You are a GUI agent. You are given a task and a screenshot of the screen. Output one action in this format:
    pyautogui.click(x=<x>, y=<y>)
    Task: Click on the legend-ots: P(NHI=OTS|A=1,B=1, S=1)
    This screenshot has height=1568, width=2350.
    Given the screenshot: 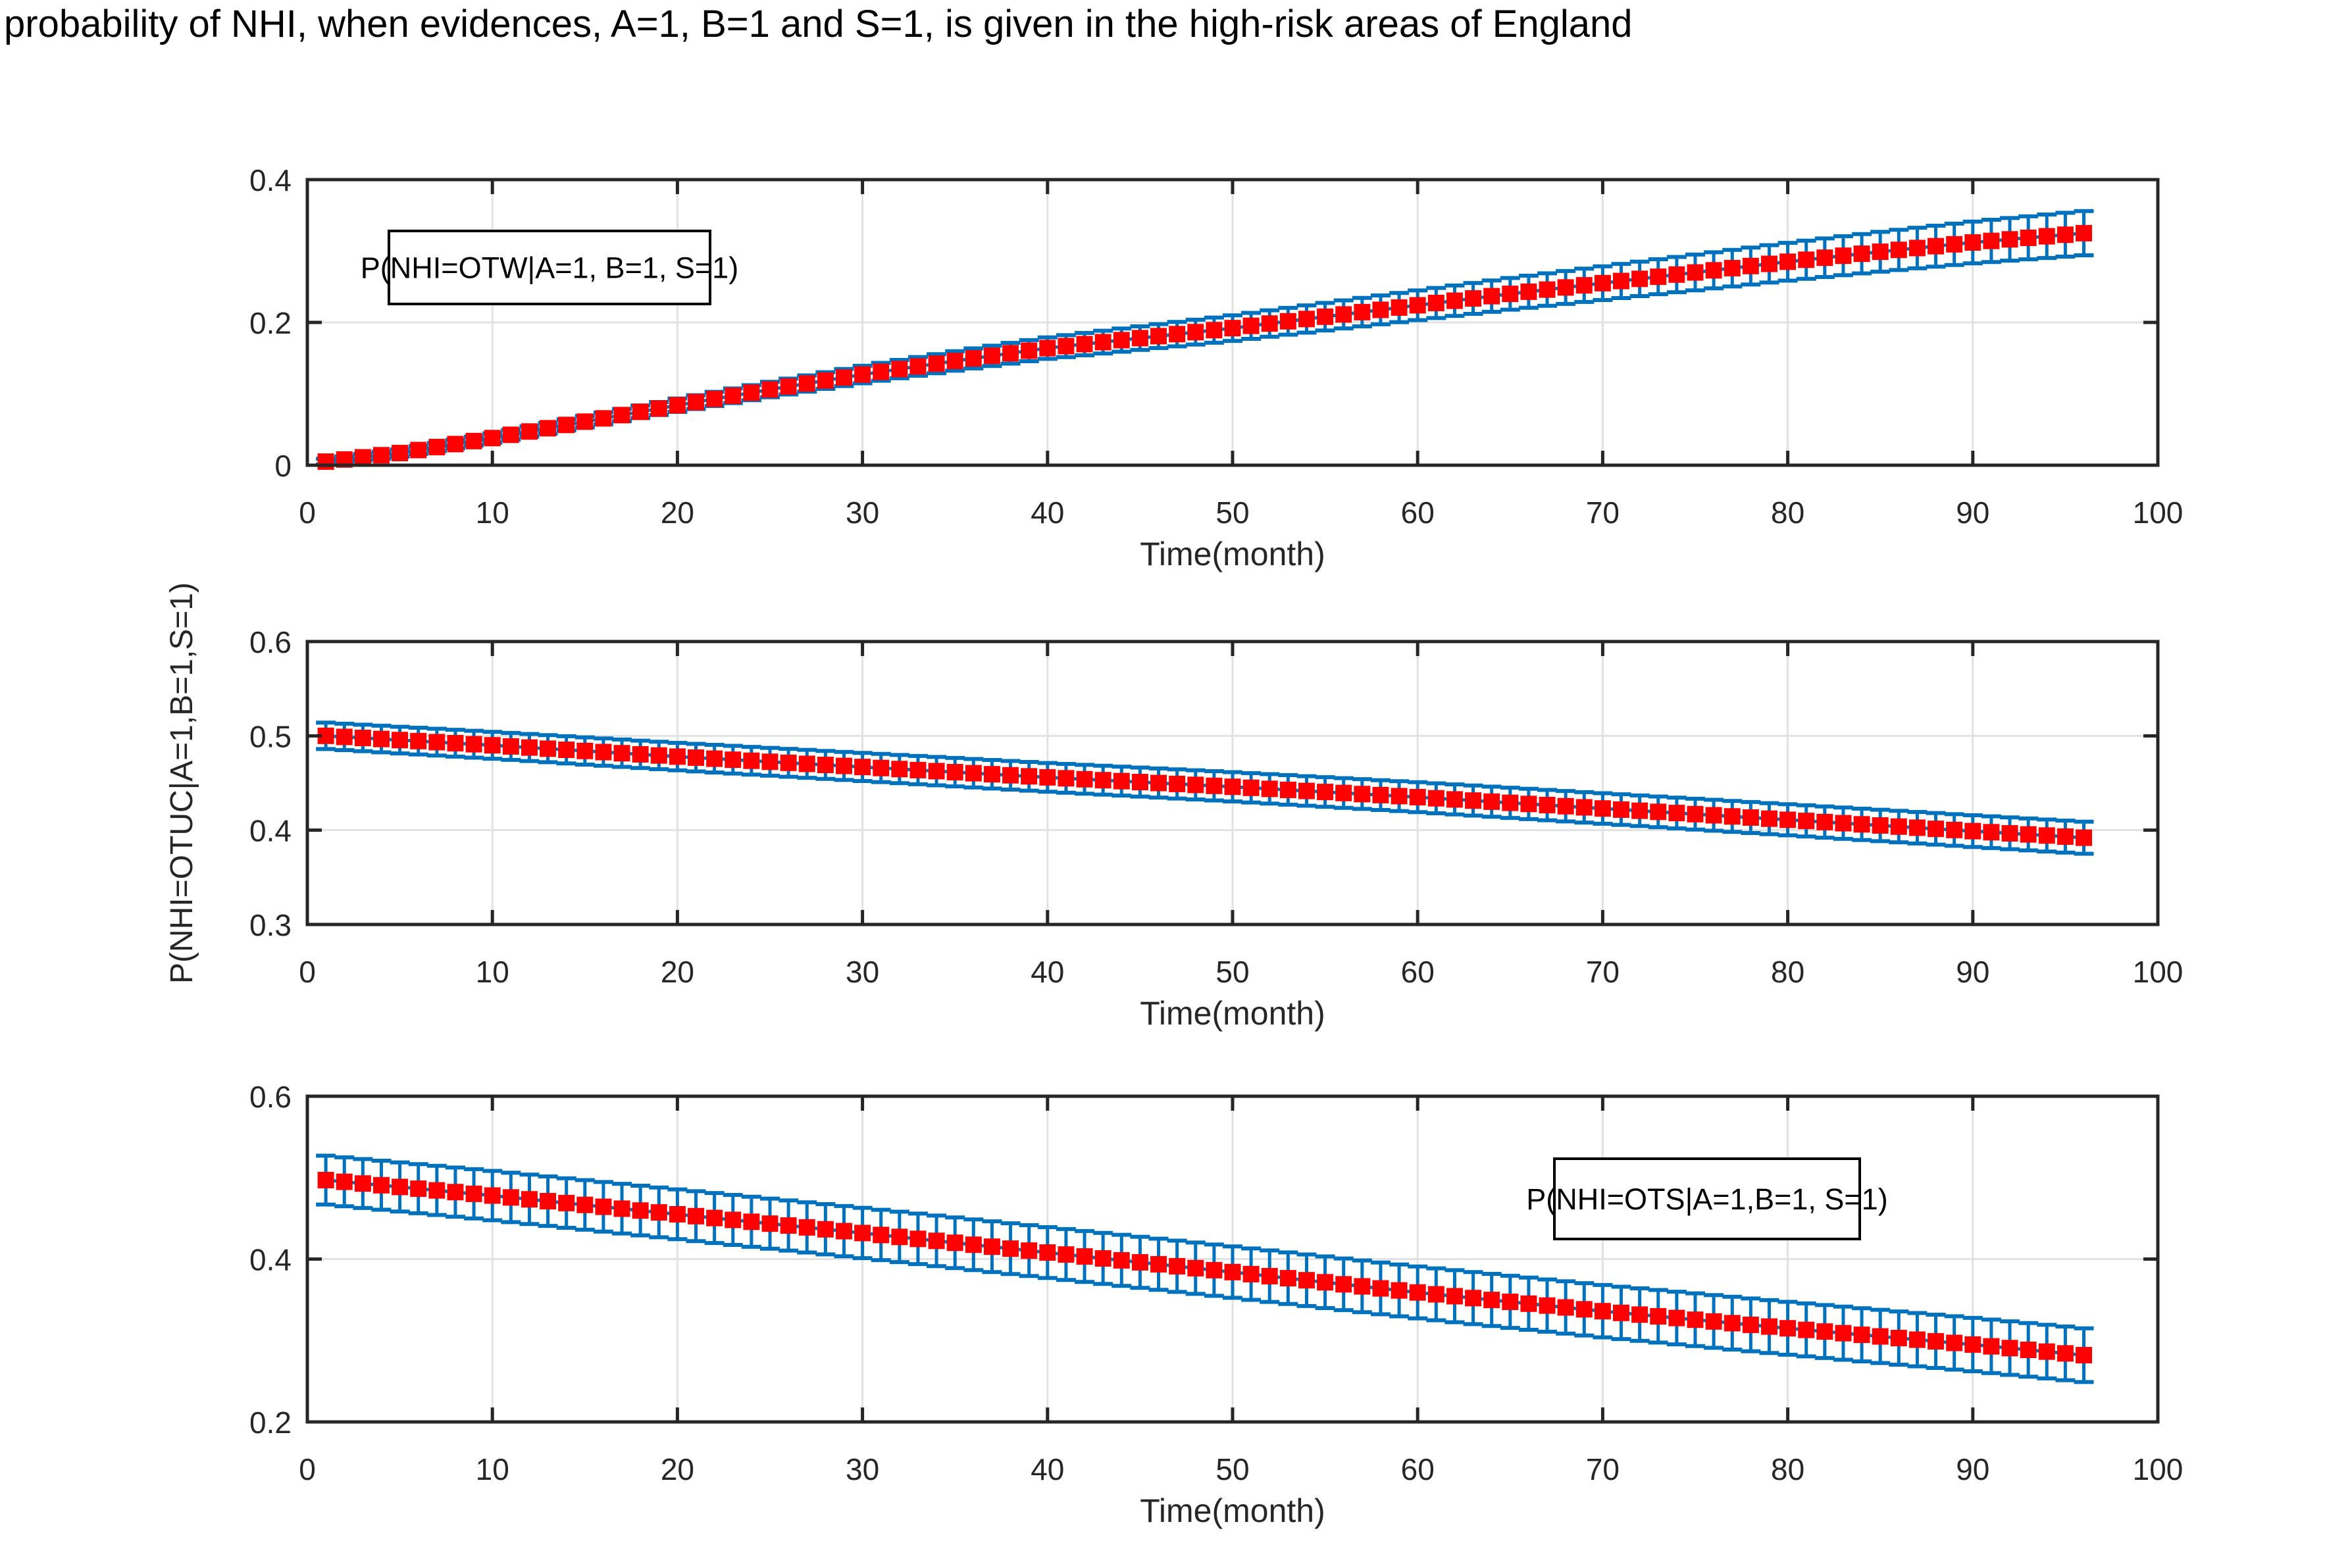 What is the action you would take?
    pyautogui.click(x=1707, y=1198)
    